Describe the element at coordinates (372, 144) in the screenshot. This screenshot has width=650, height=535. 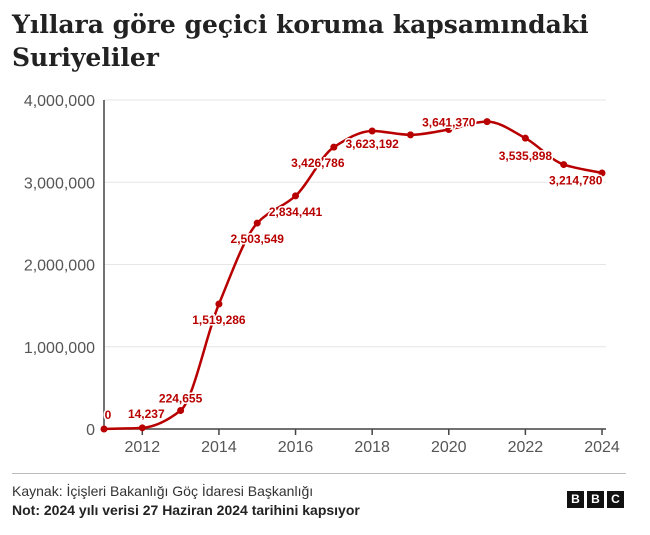
I see `data-label: 3,623,192` at that location.